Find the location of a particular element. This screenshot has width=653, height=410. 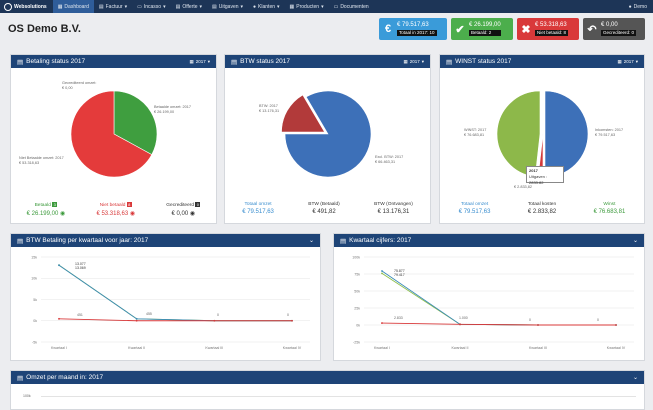

brand-name: Websolutions is located at coordinates (30, 6).